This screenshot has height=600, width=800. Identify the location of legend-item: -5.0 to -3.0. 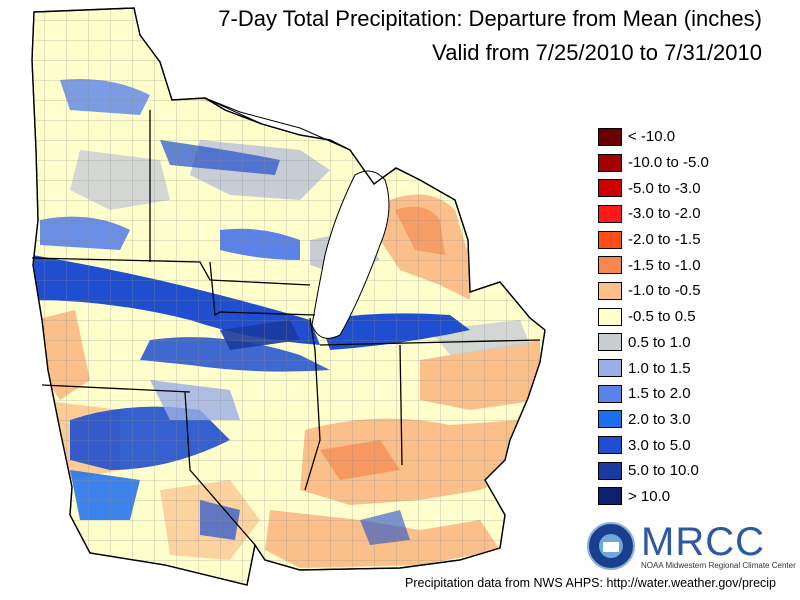
(653, 188).